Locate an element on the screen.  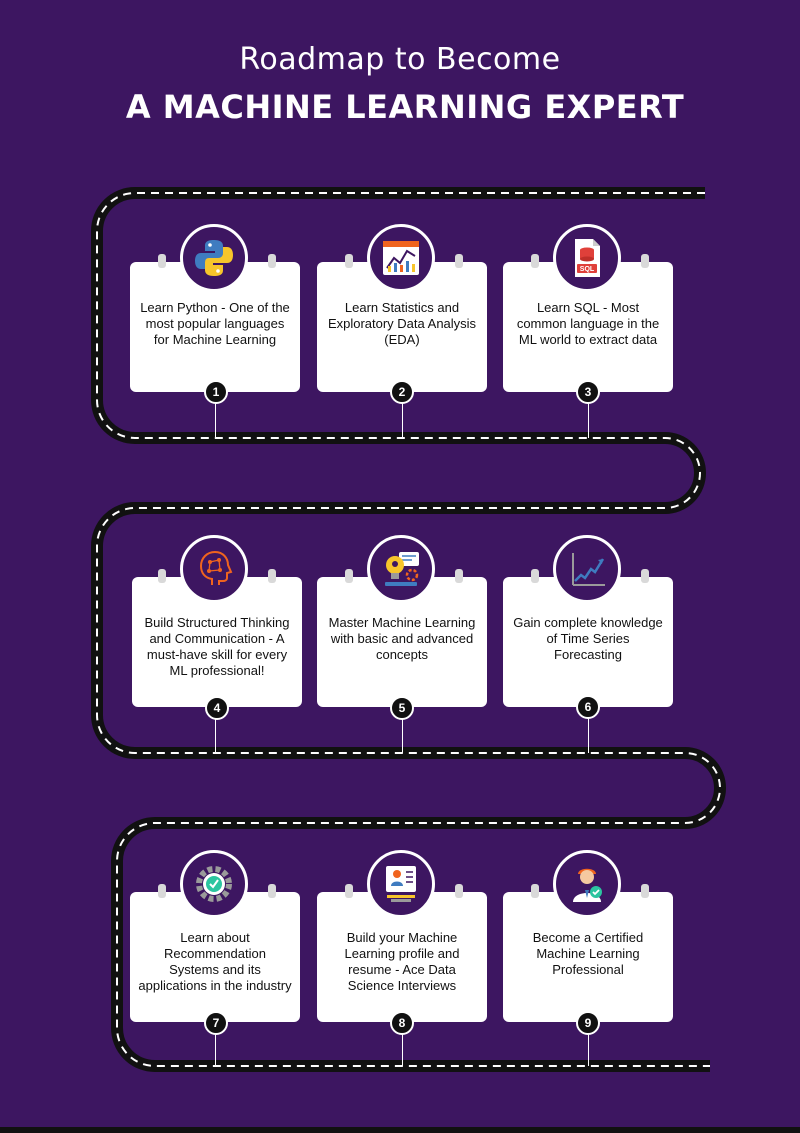
ml-lightbulb-icon is located at coordinates (401, 569).